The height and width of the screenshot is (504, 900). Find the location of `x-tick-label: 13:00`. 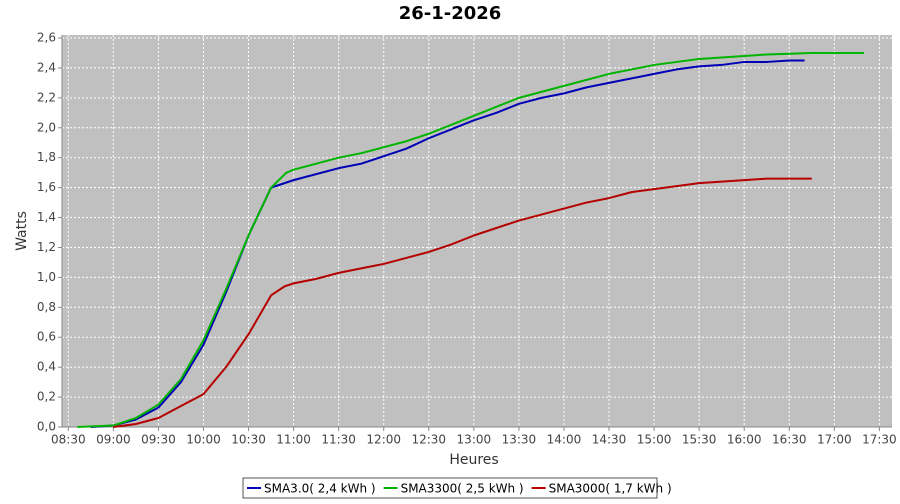

x-tick-label: 13:00 is located at coordinates (474, 440).